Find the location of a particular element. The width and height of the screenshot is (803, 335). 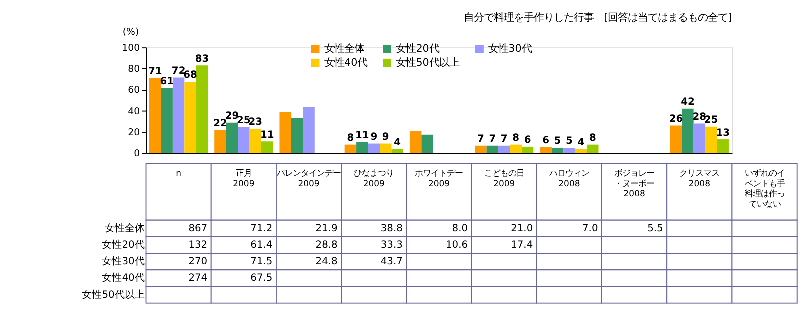

data-label: 22 is located at coordinates (221, 124).